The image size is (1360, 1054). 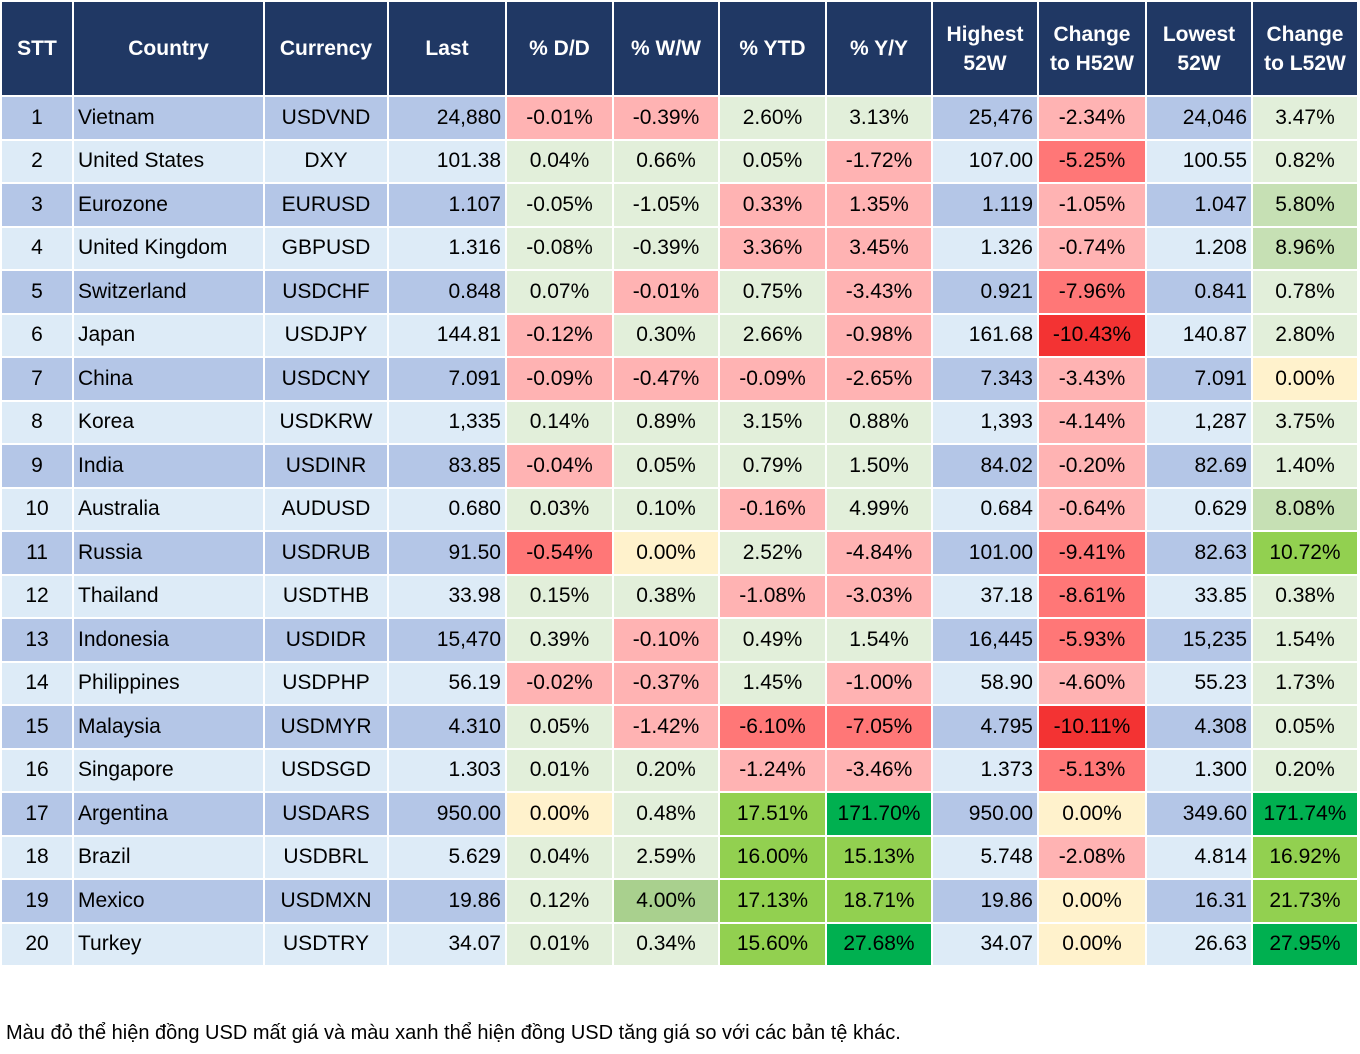 What do you see at coordinates (879, 292) in the screenshot?
I see `yy-cell: -3.43%` at bounding box center [879, 292].